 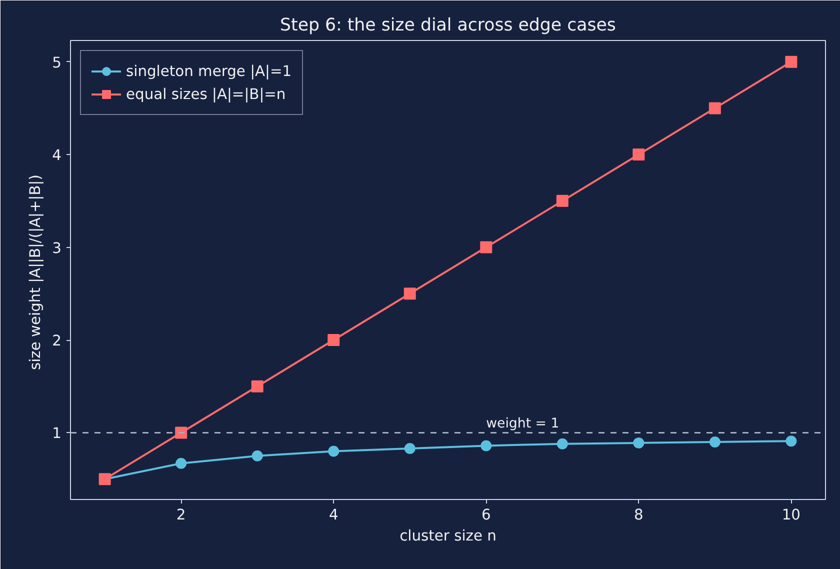 I want to click on y-tick-label: 5, so click(x=57, y=63).